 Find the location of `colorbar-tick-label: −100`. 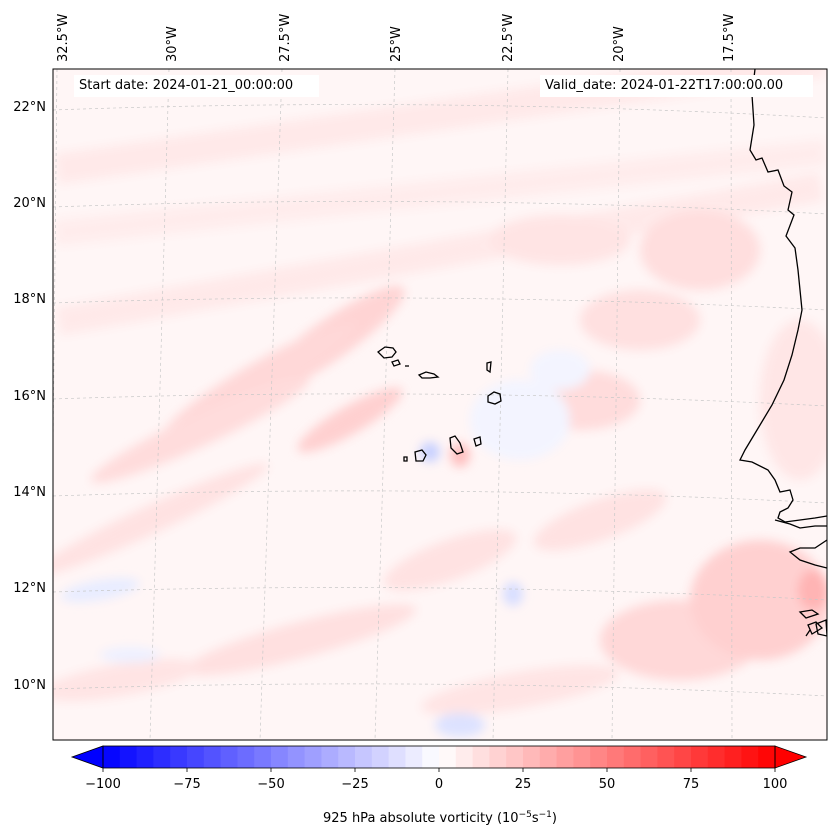

colorbar-tick-label: −100 is located at coordinates (103, 784).